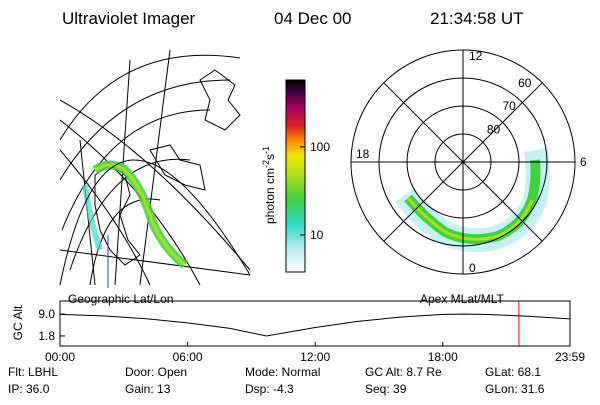  I want to click on lat-label: 80, so click(494, 129).